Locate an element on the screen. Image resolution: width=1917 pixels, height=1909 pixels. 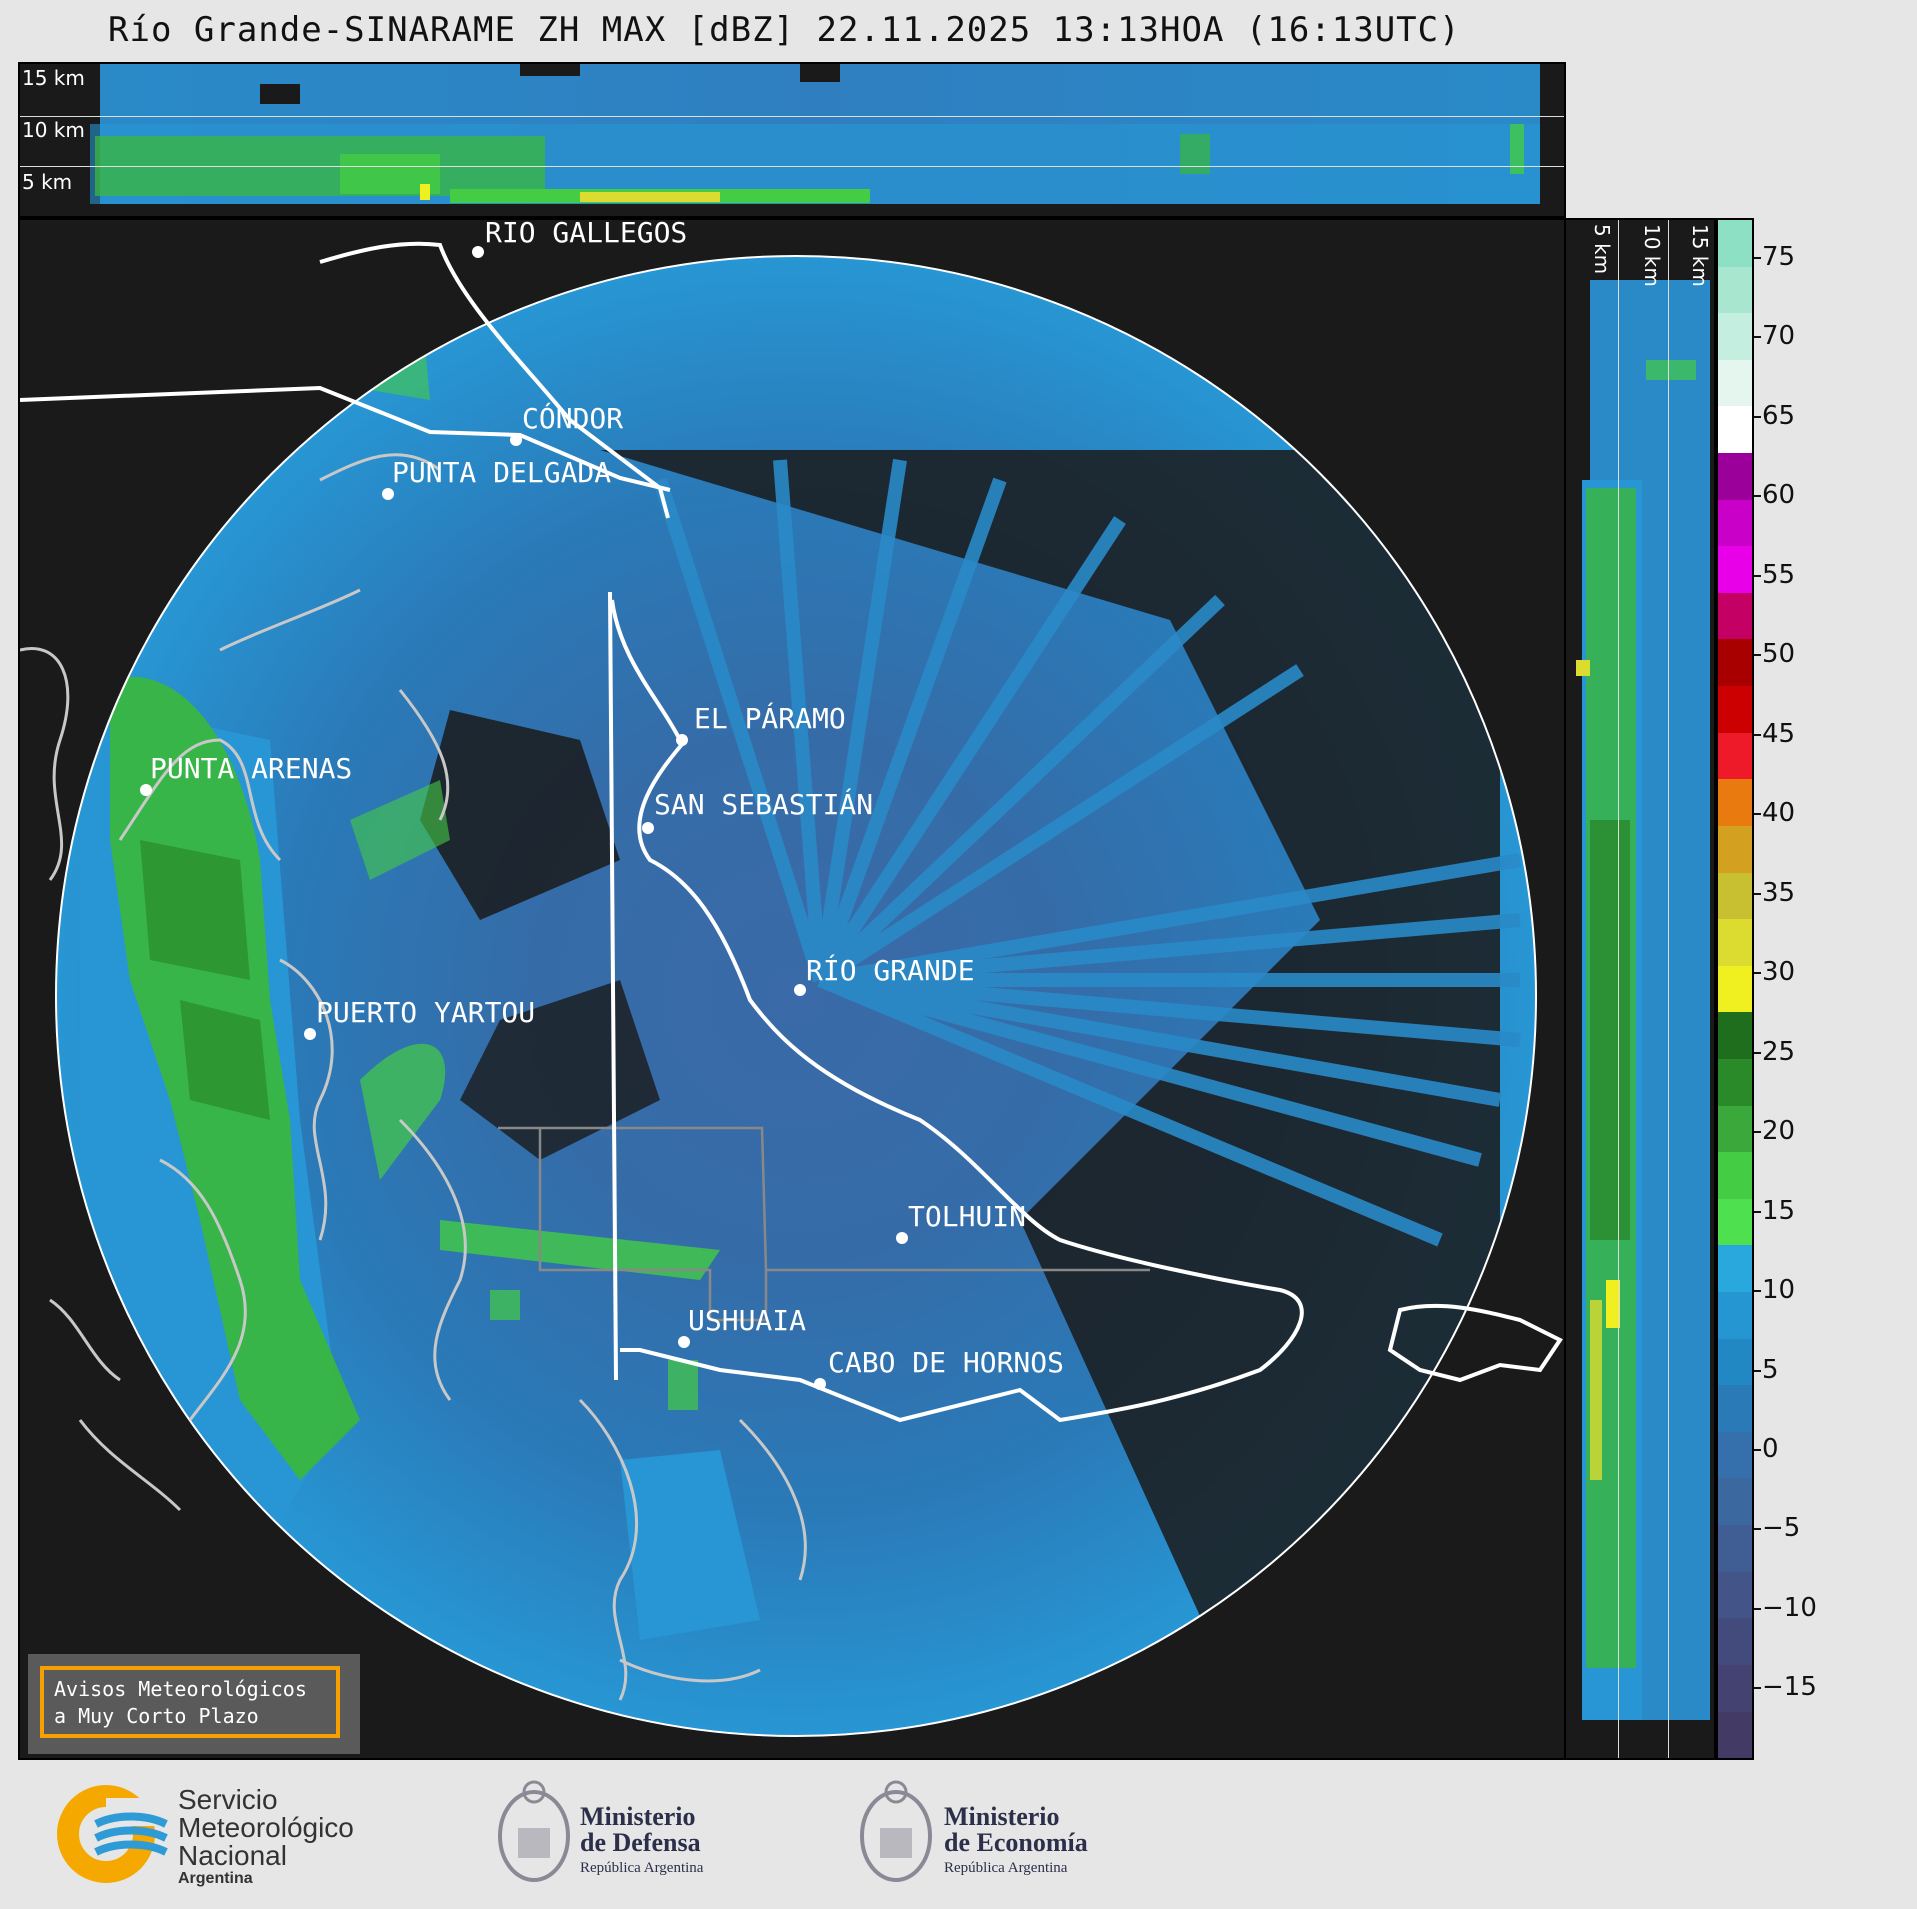
city-label-ushuaia: USHUAIA is located at coordinates (747, 1320).